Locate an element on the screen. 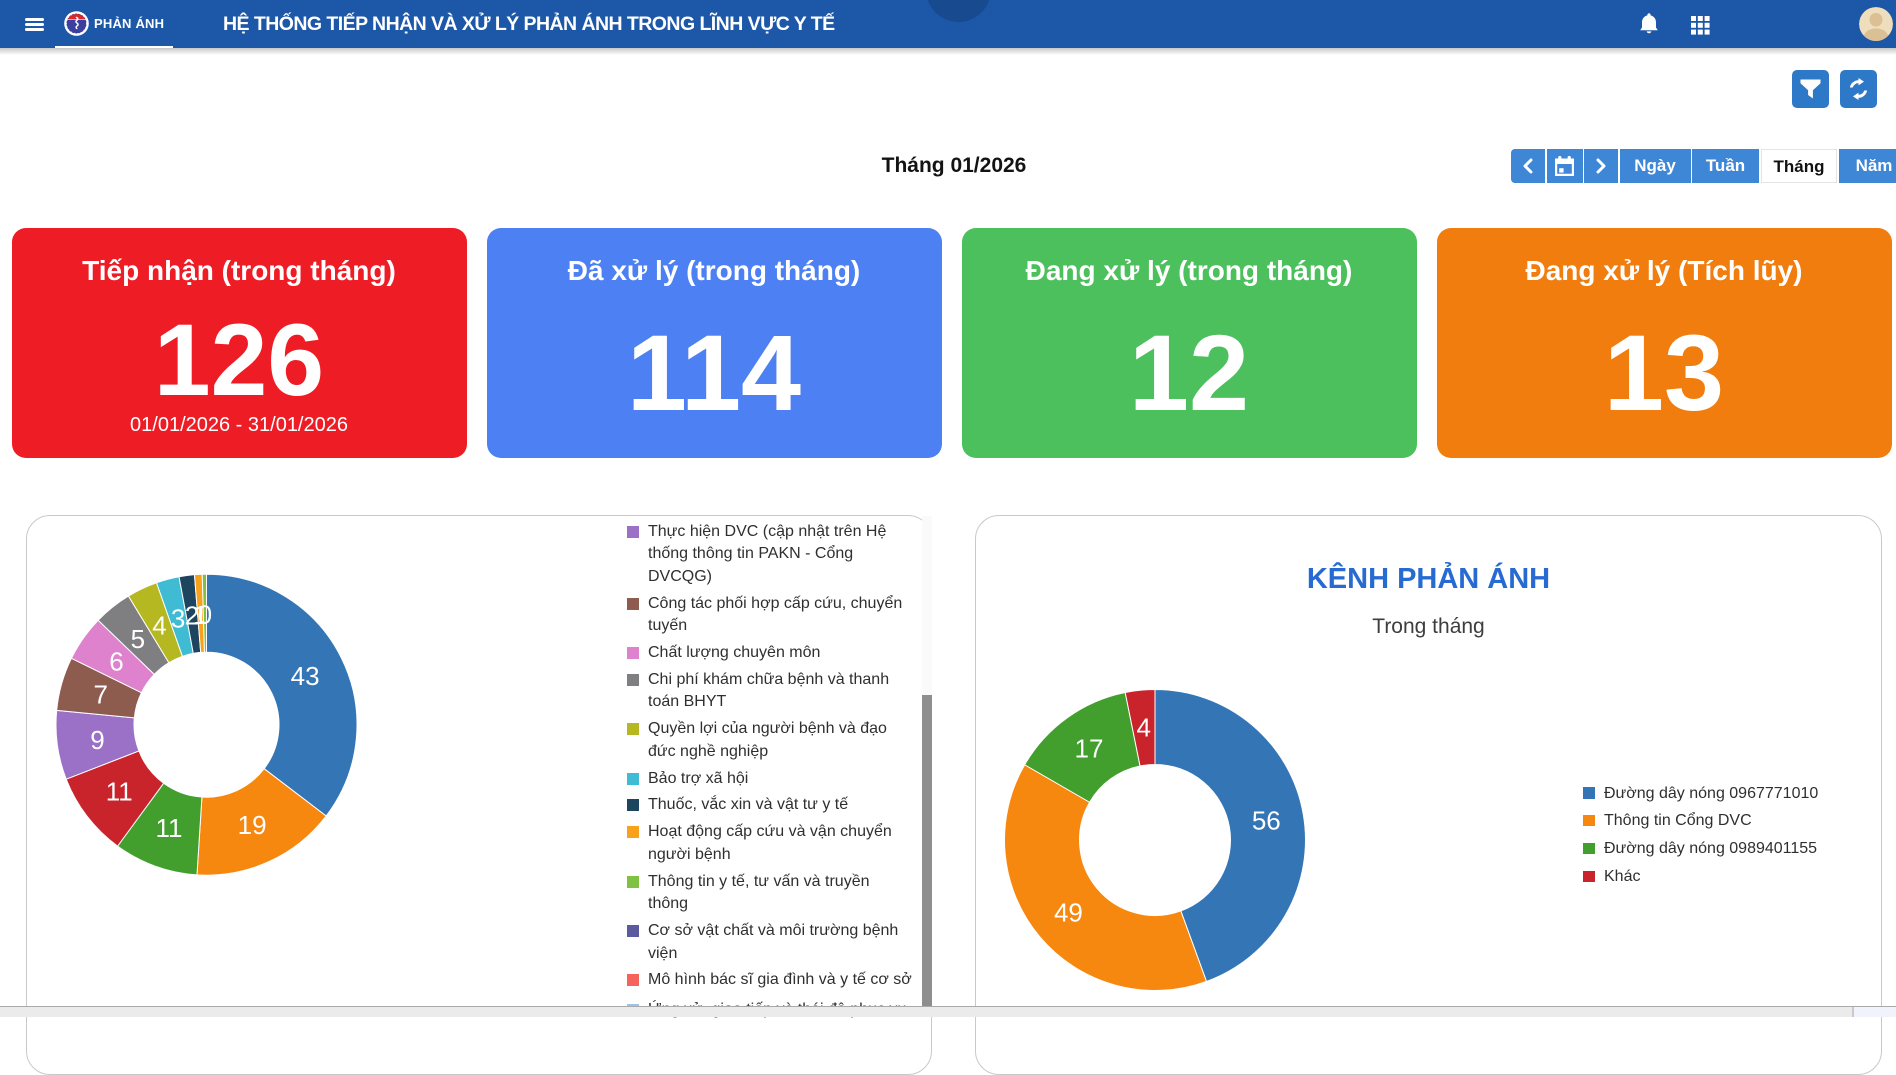 This screenshot has width=1896, height=1075. svg-text: 43 is located at coordinates (305, 676).